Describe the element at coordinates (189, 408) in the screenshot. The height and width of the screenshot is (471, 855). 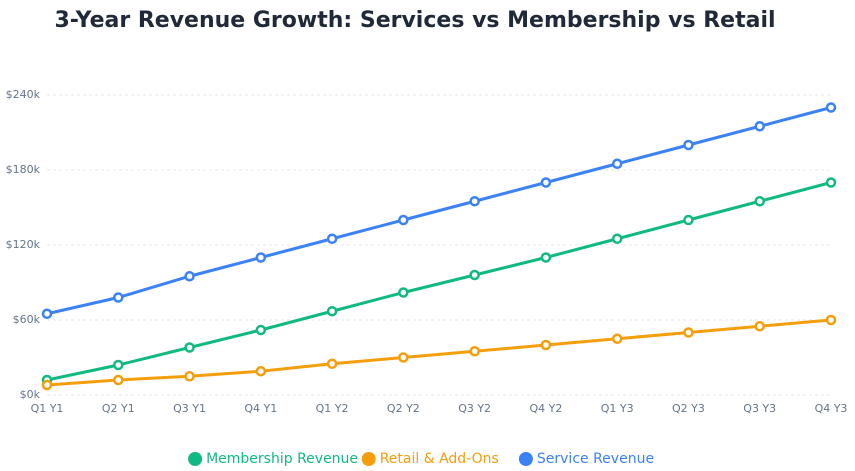
I see `x-tick-label: Q3 Y1` at that location.